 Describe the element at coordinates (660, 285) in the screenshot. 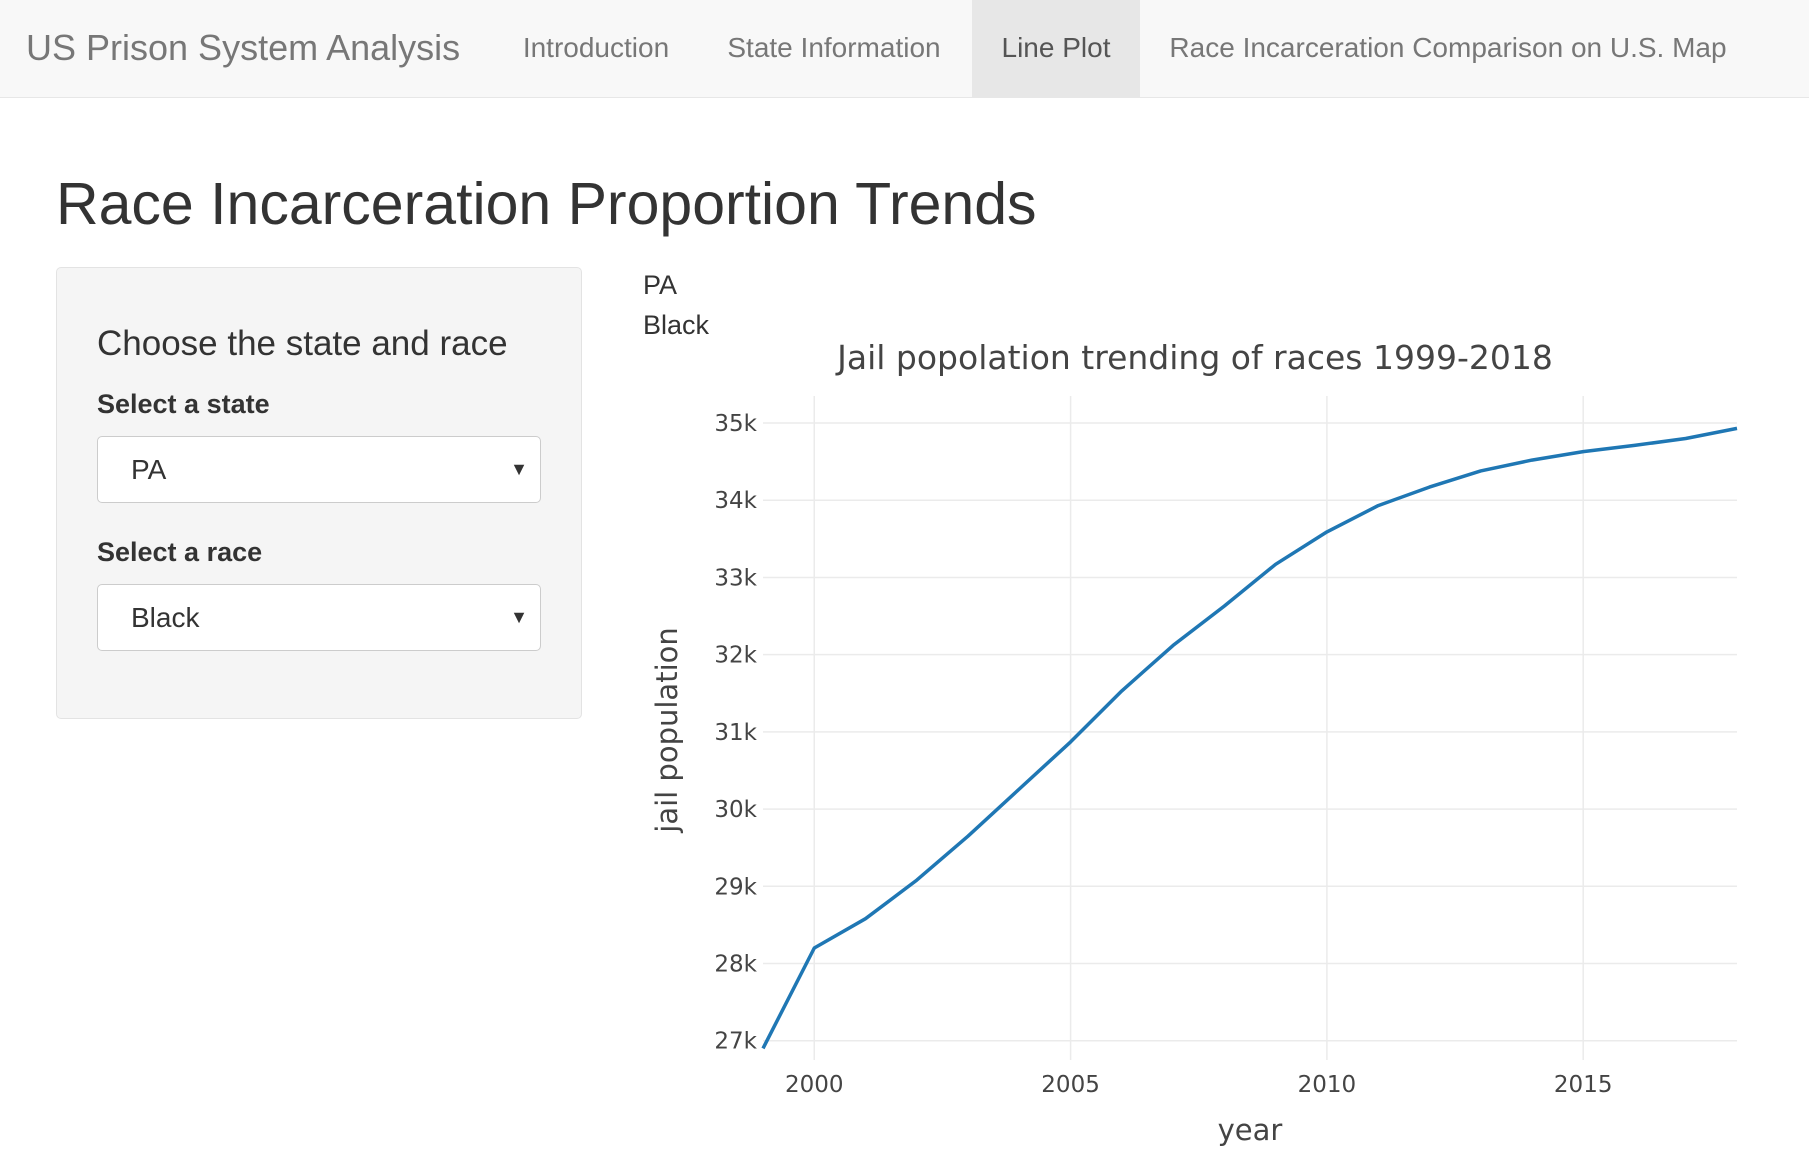

I see `selected-state-output: PA` at that location.